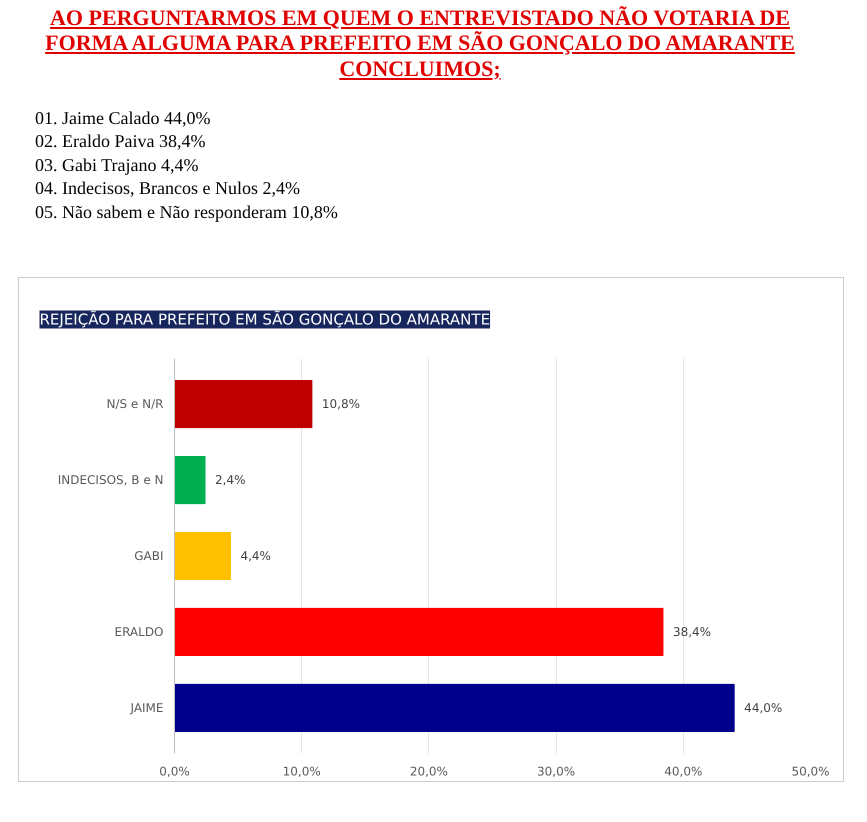  Describe the element at coordinates (810, 771) in the screenshot. I see `x-tick-label: 50,0%` at that location.